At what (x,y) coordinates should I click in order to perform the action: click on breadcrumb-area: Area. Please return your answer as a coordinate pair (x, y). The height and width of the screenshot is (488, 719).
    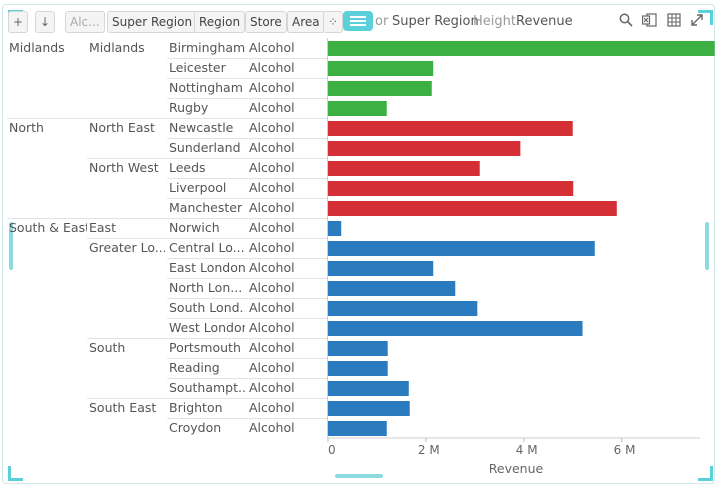
    Looking at the image, I should click on (306, 22).